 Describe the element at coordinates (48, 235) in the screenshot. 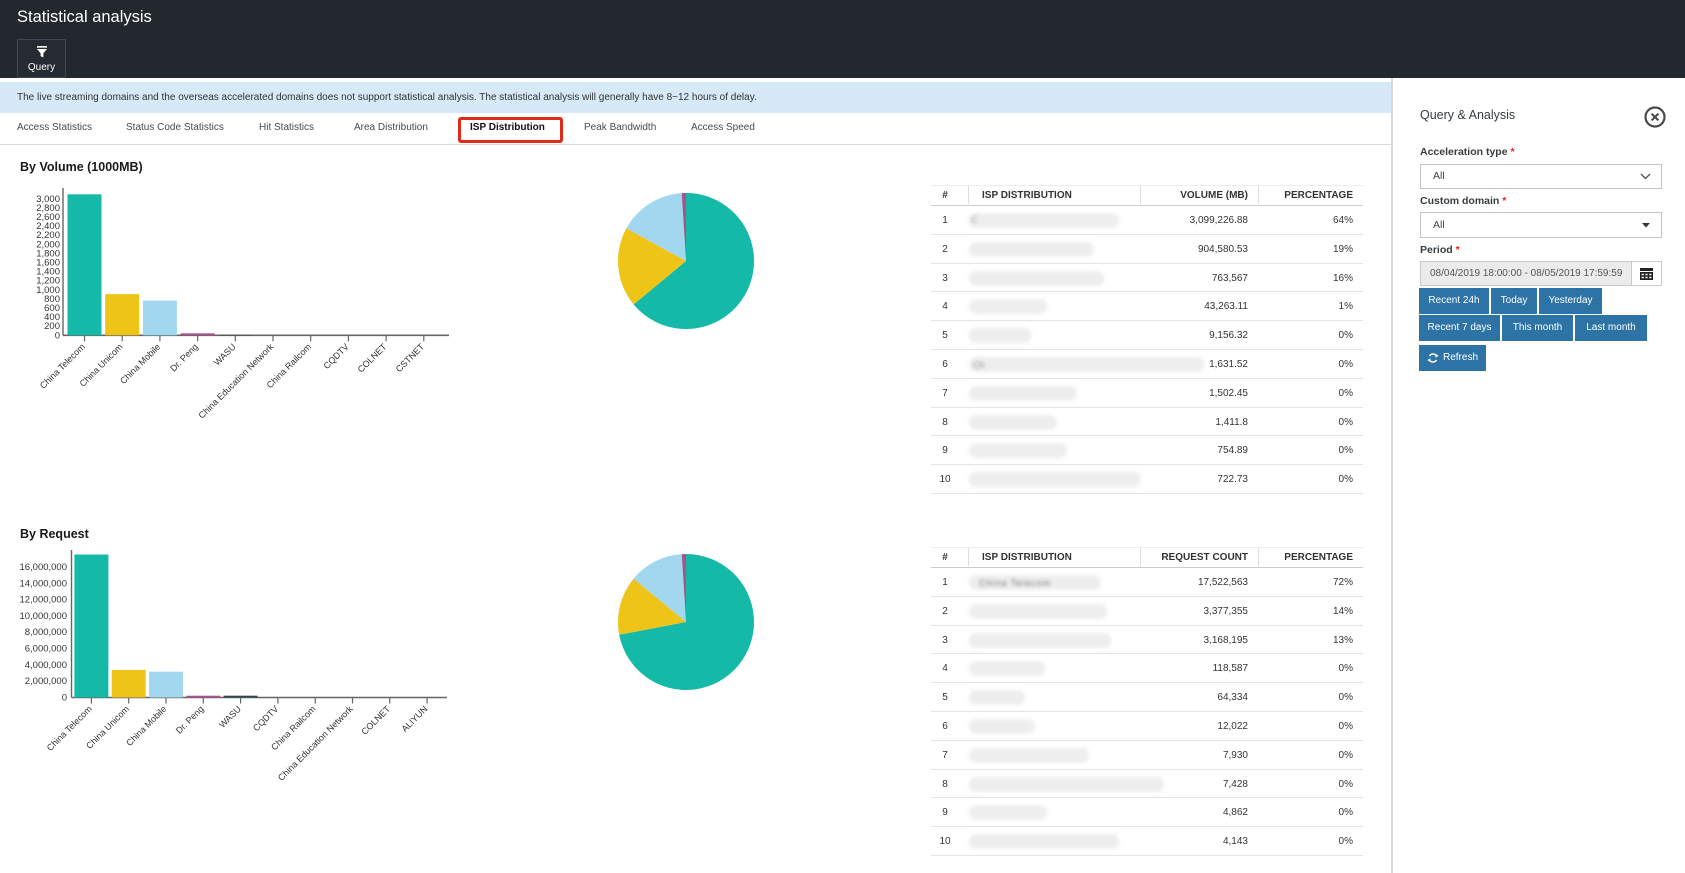

I see `svg-text: 2,200` at that location.